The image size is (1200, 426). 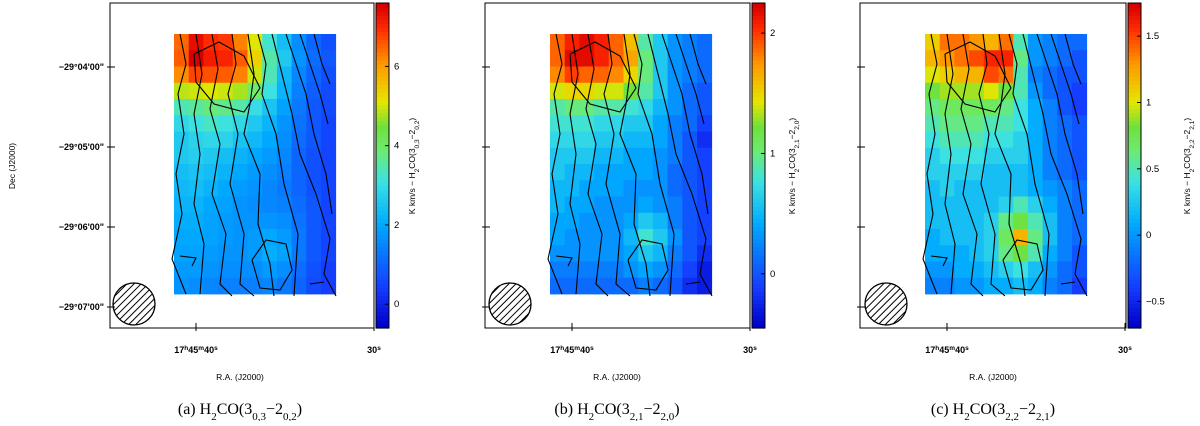 What do you see at coordinates (396, 304) in the screenshot?
I see `colorbar-tick-label: 0` at bounding box center [396, 304].